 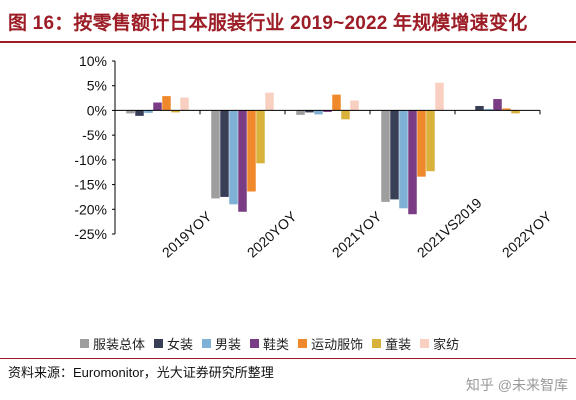 What do you see at coordinates (233, 157) in the screenshot?
I see `bar-男装-2020YOY` at bounding box center [233, 157].